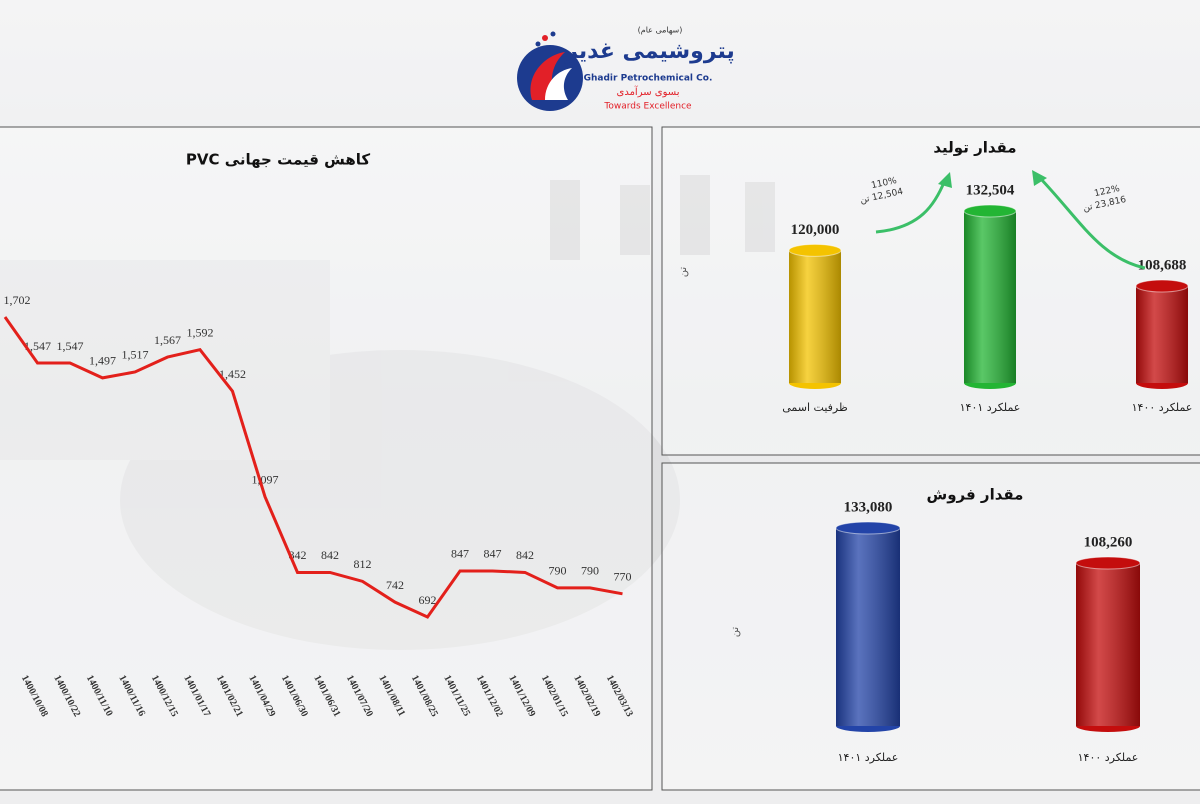 The width and height of the screenshot is (1200, 804). I want to click on data-label: 1,452, so click(232, 374).